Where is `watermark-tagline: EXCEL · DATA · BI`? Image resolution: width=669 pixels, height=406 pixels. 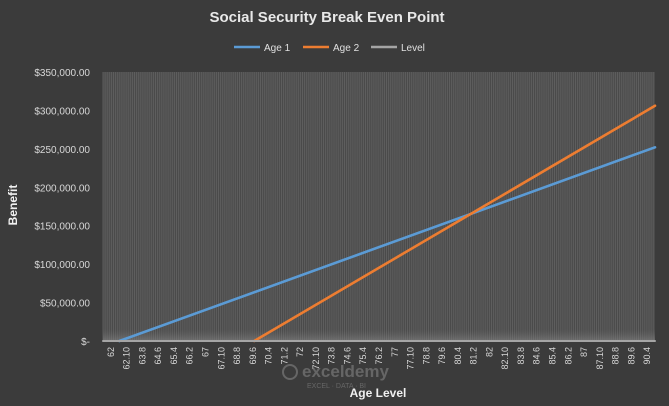
watermark-tagline: EXCEL · DATA · BI is located at coordinates (336, 386).